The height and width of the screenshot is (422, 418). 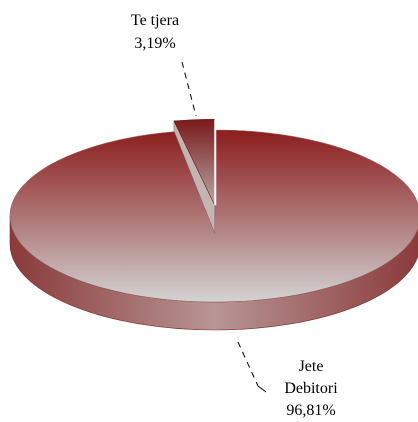 What do you see at coordinates (194, 162) in the screenshot?
I see `slice-top-te-tjera` at bounding box center [194, 162].